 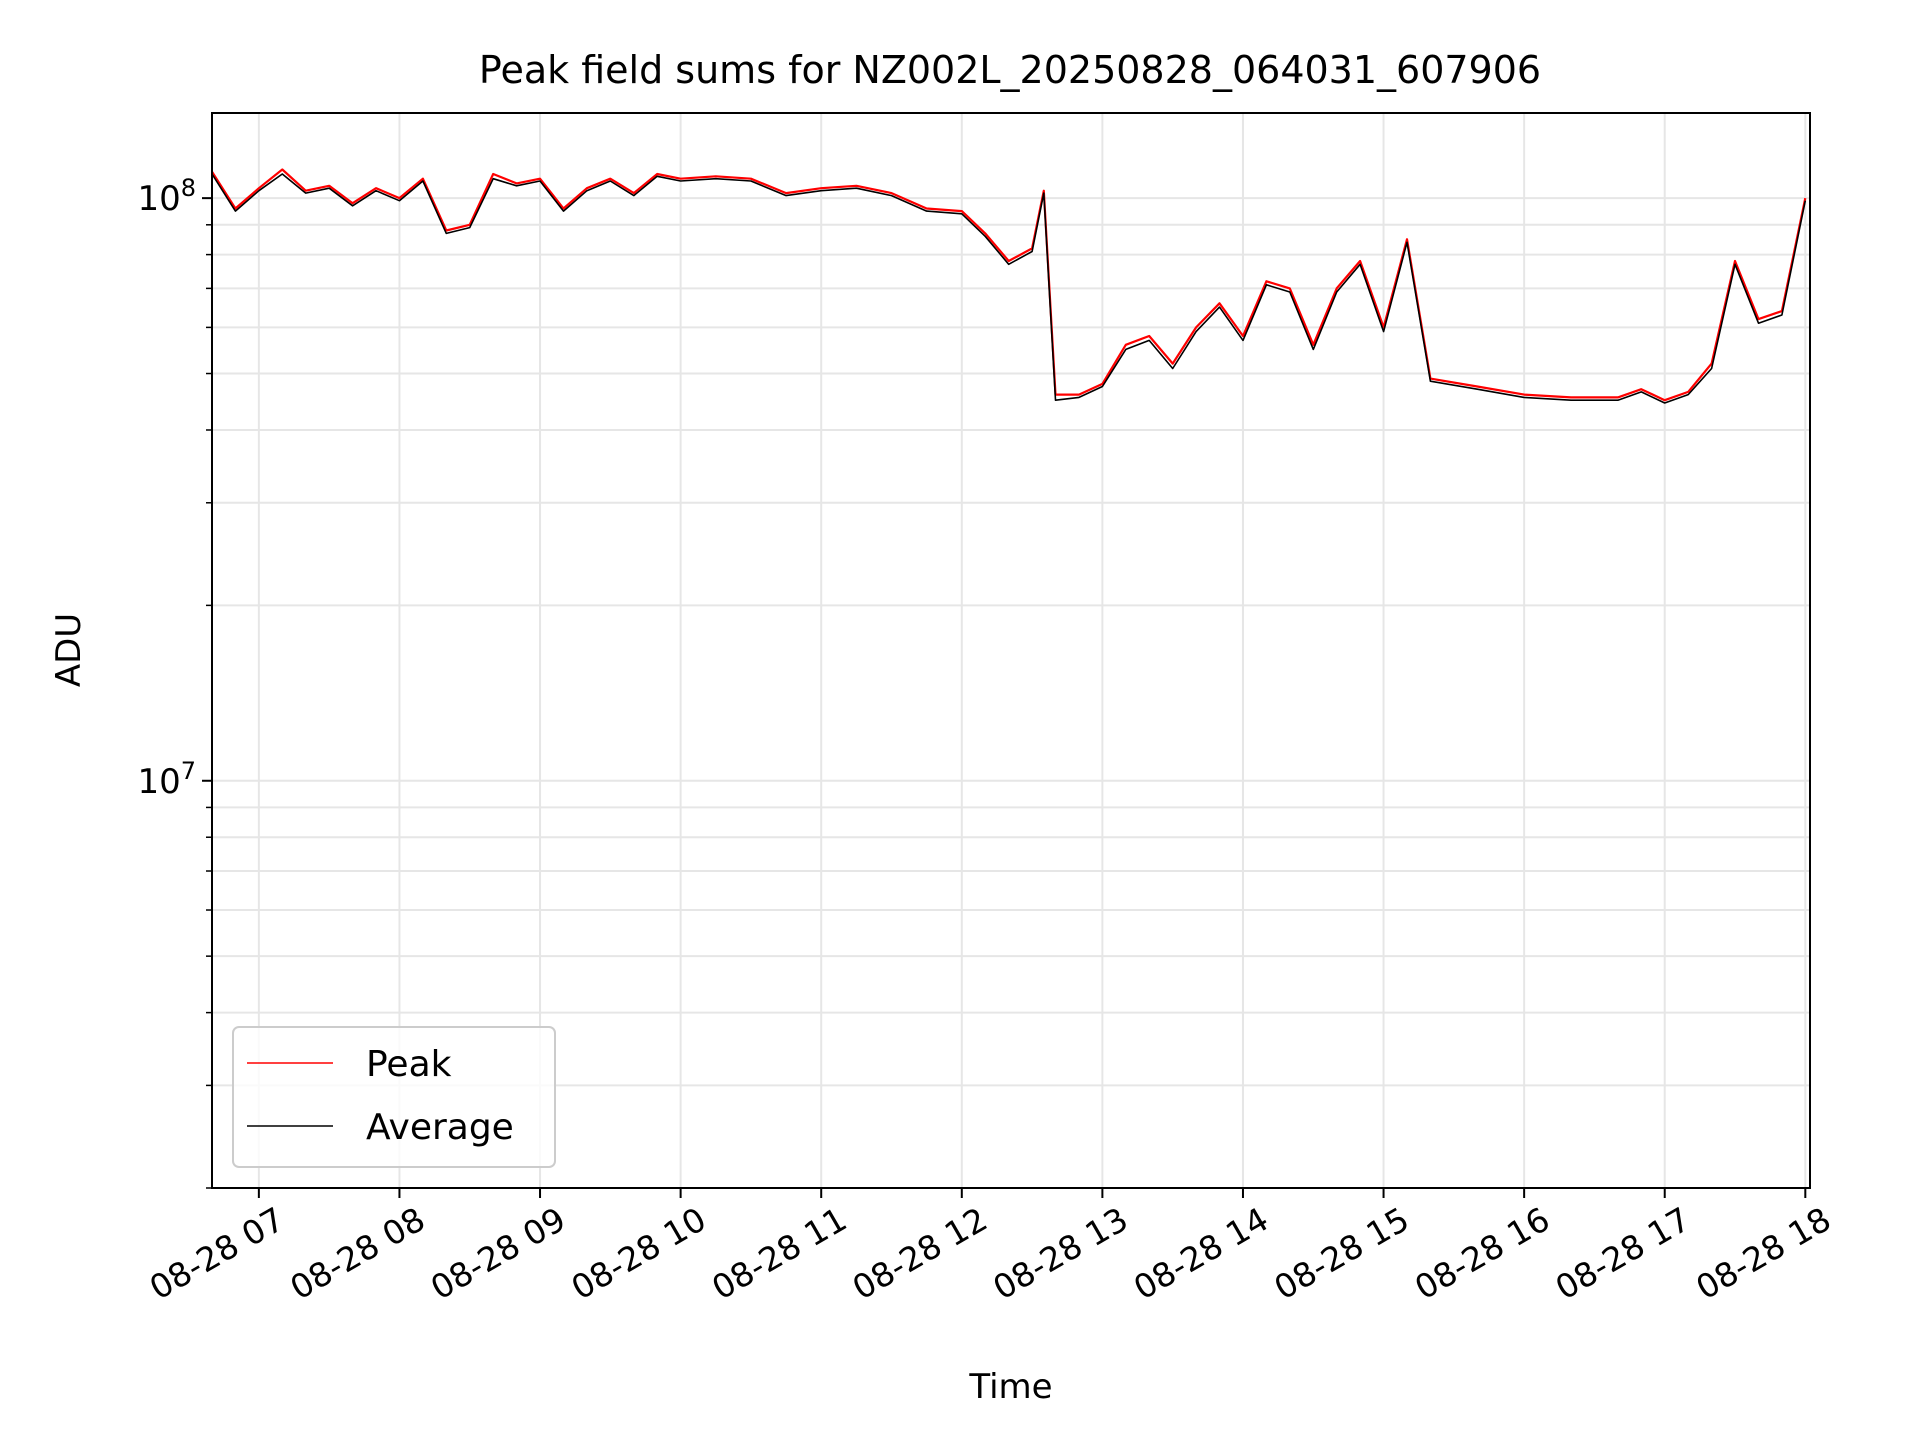 What do you see at coordinates (440, 1127) in the screenshot?
I see `legend-label-average: Average` at bounding box center [440, 1127].